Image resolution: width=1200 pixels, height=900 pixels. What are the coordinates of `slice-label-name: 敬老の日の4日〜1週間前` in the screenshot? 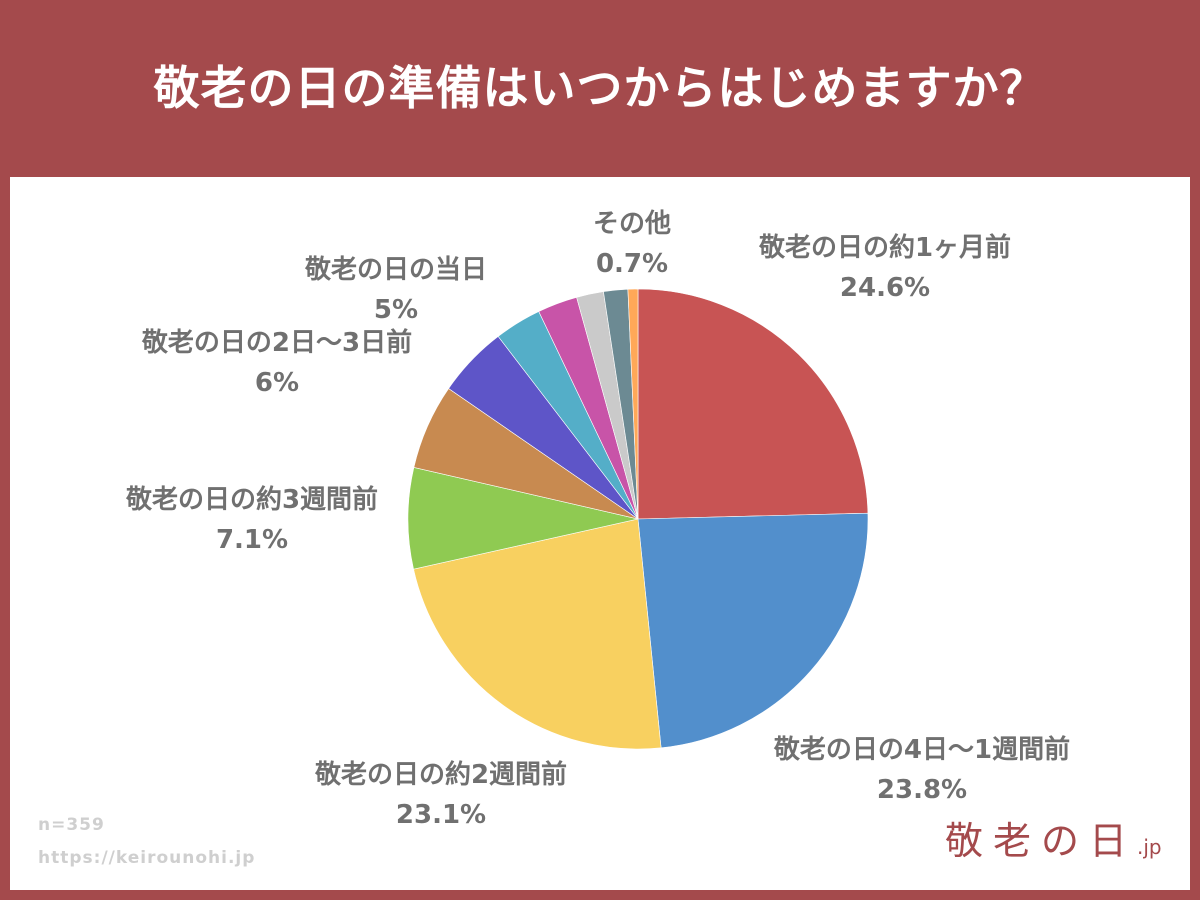 It's located at (922, 750).